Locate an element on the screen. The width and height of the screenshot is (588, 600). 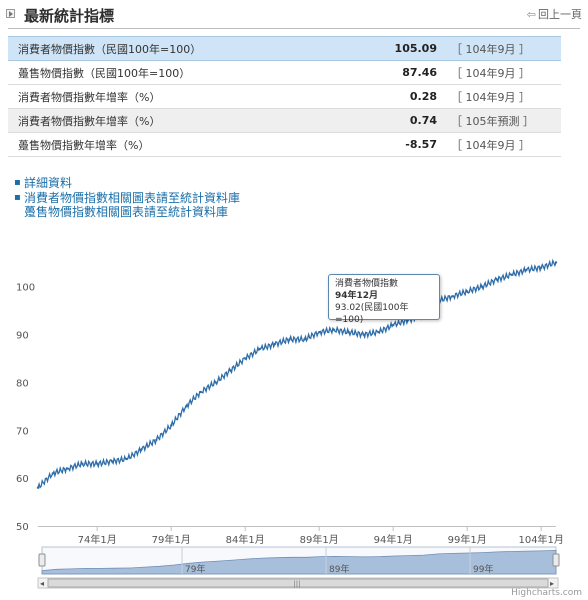
stat-value: 0.28 is located at coordinates (391, 96).